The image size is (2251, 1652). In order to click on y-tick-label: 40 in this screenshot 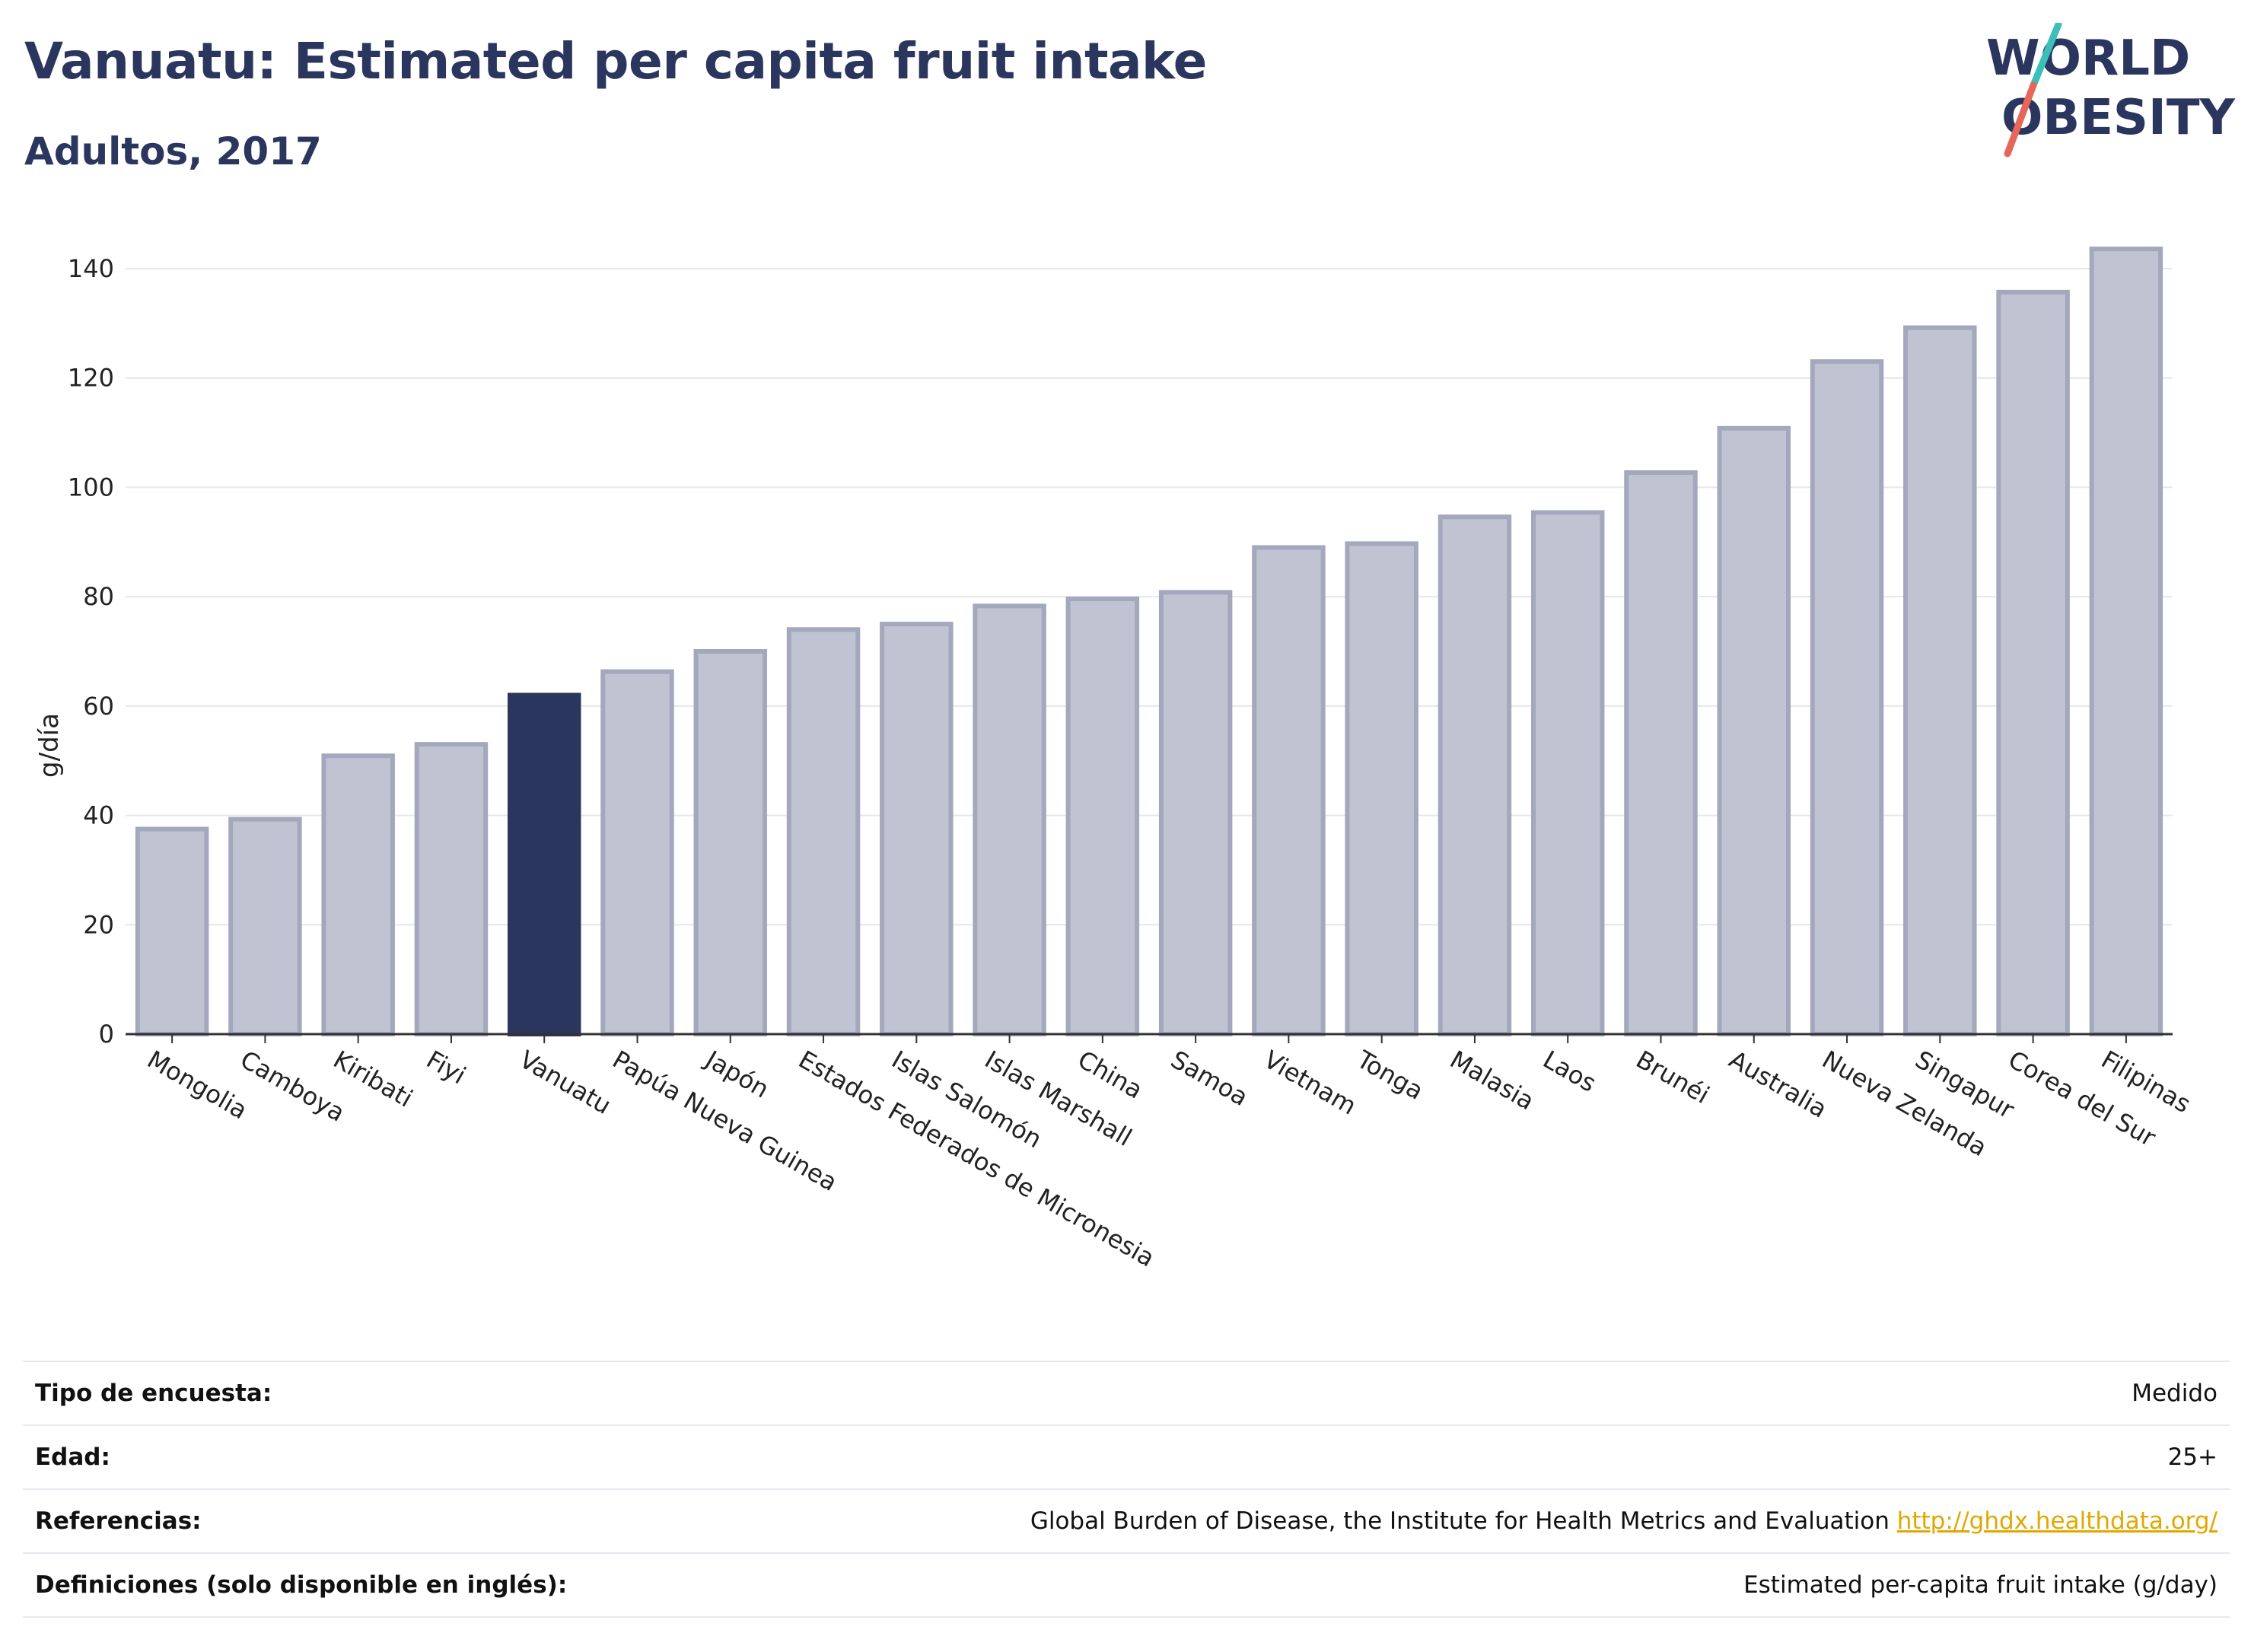, I will do `click(98, 815)`.